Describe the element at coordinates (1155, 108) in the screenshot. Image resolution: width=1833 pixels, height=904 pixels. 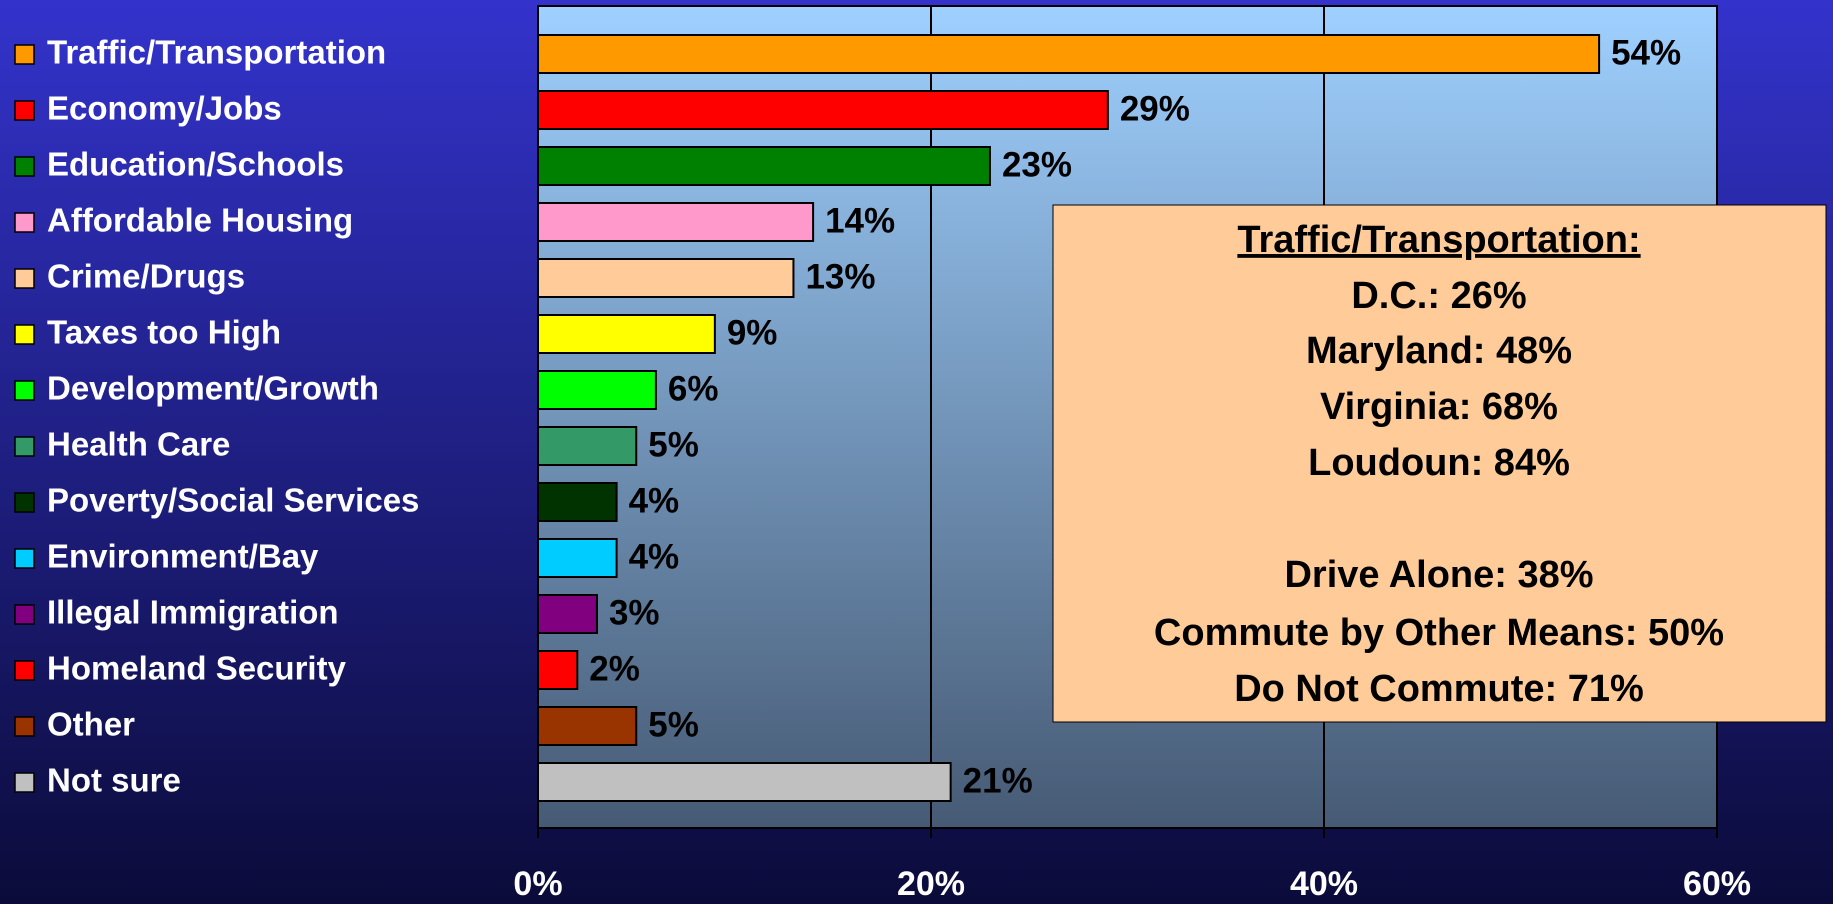
I see `value-label: 29%` at that location.